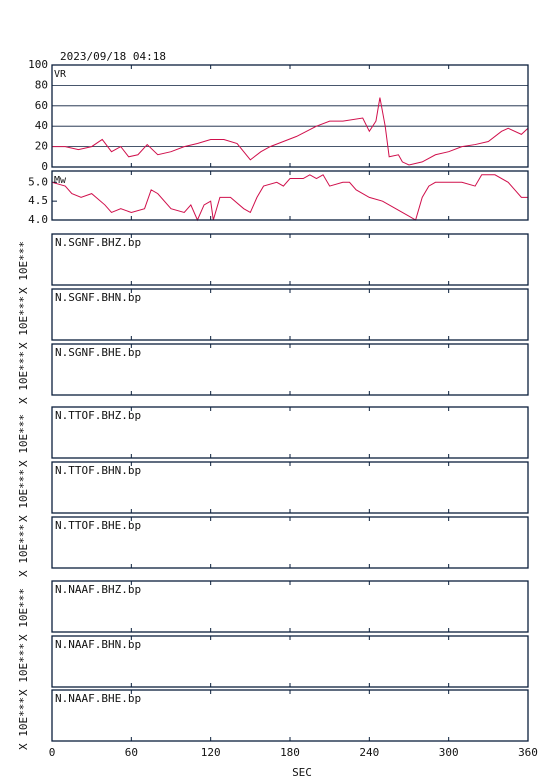 The height and width of the screenshot is (781, 554). Describe the element at coordinates (98, 525) in the screenshot. I see `trace-label: N.TTOF.BHE.bp` at that location.